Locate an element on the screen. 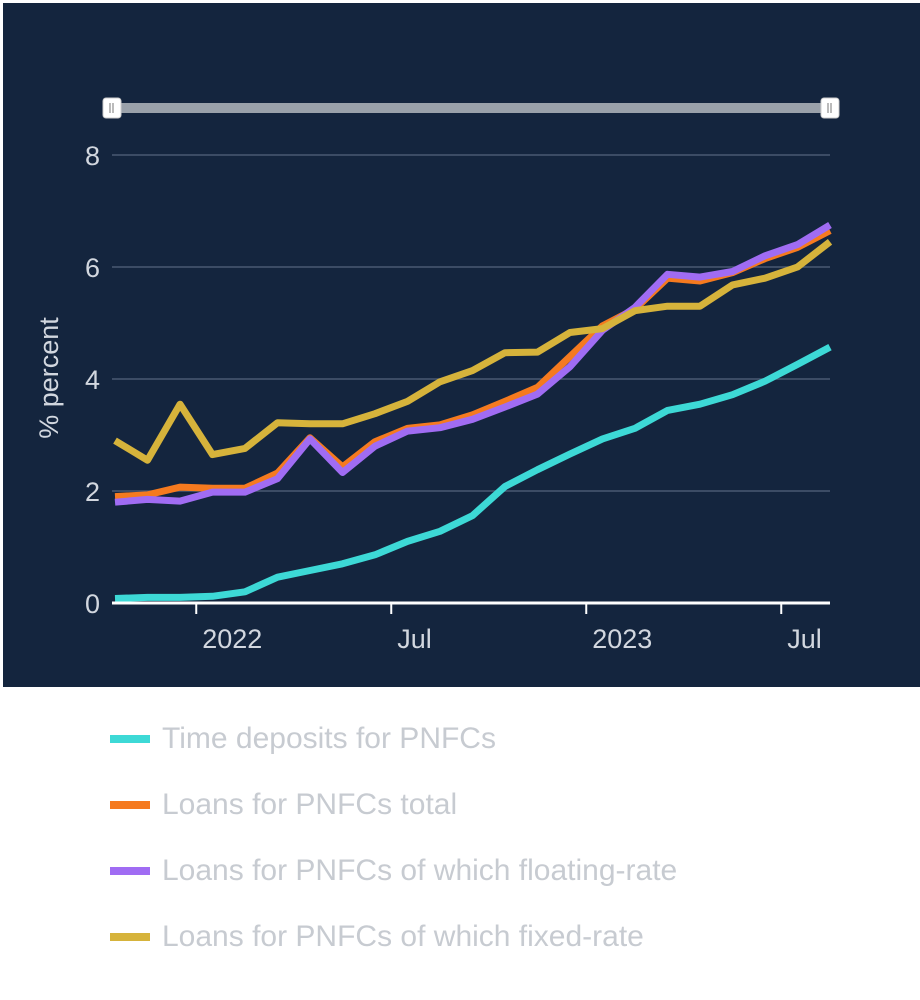 This screenshot has height=1000, width=920. legend-item-time-deposits: Time deposits for PNFCs is located at coordinates (393, 739).